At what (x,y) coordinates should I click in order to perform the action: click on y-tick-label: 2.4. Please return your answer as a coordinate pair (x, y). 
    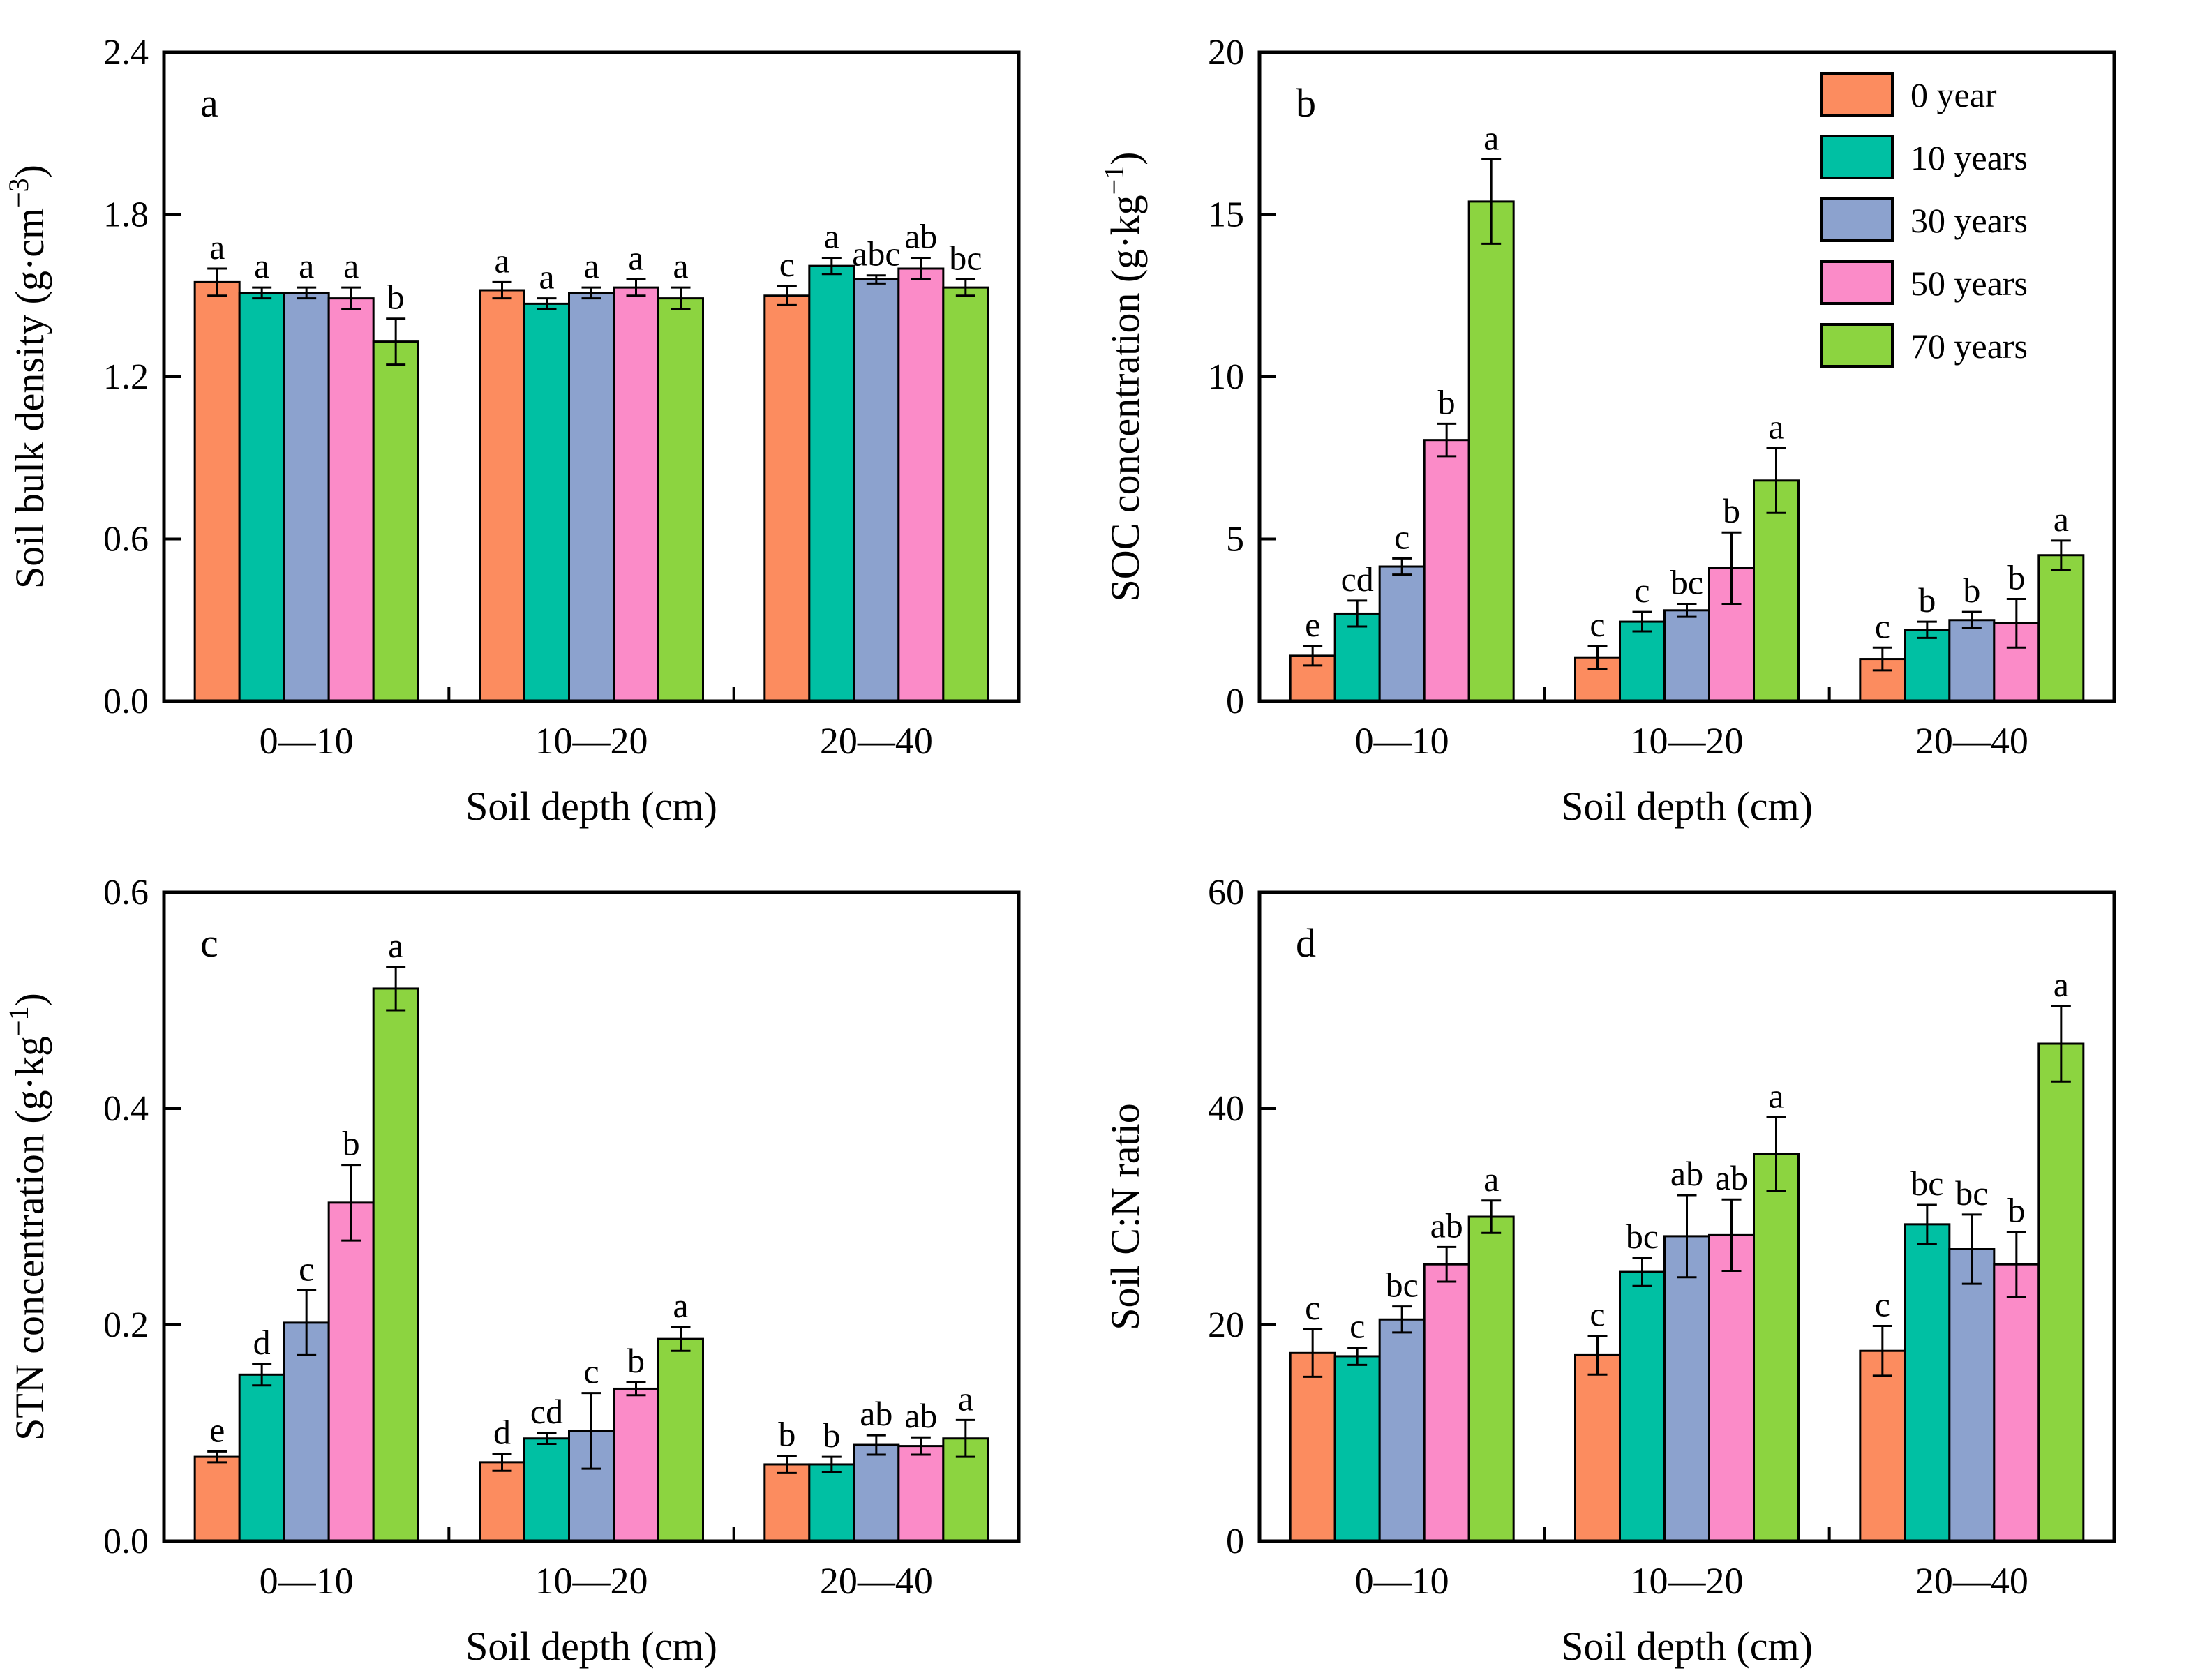
    Looking at the image, I should click on (126, 53).